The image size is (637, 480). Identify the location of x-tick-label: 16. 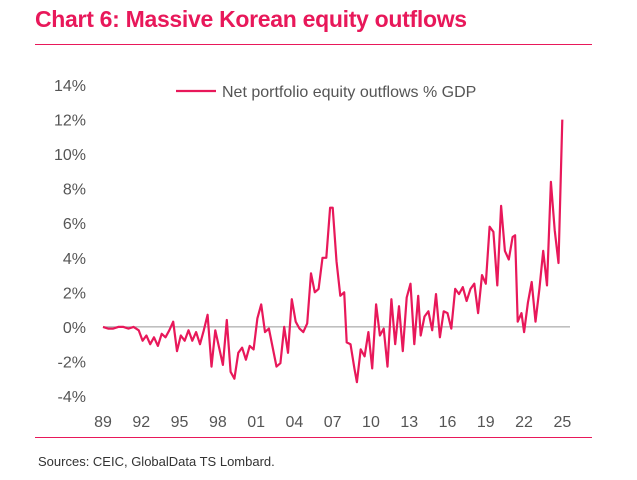
(448, 422).